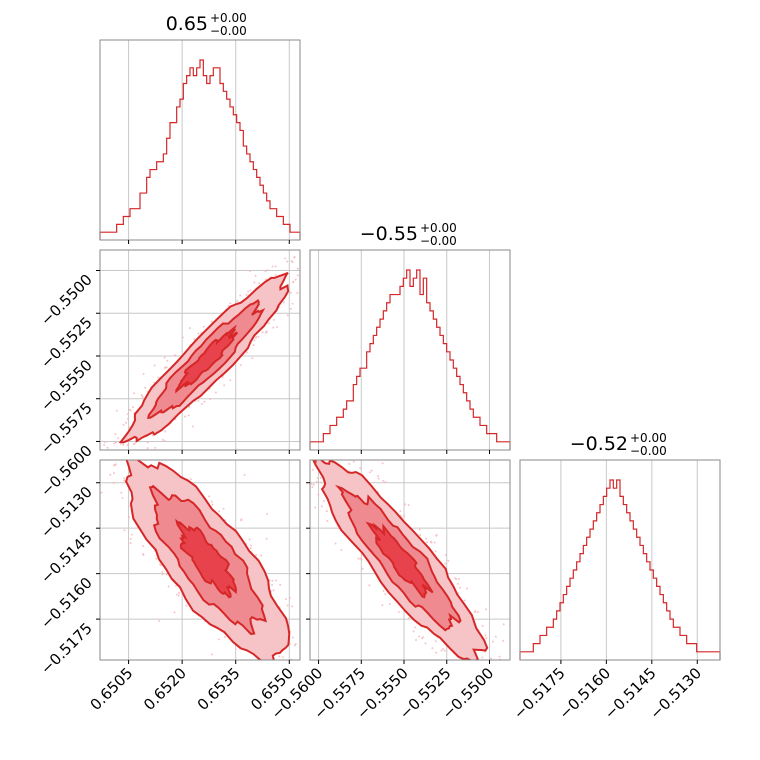  What do you see at coordinates (200, 127) in the screenshot?
I see `hist-panel-0: 0.65 +0.00−0.00` at bounding box center [200, 127].